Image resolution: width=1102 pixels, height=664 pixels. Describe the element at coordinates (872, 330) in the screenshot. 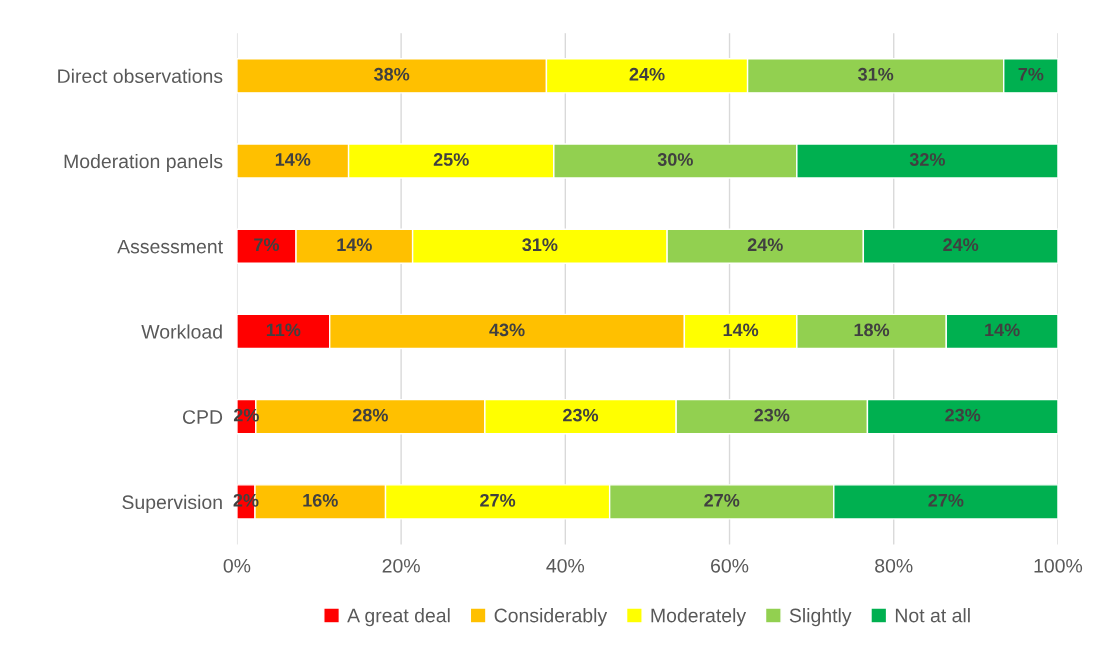

I see `data-label: 18%` at that location.